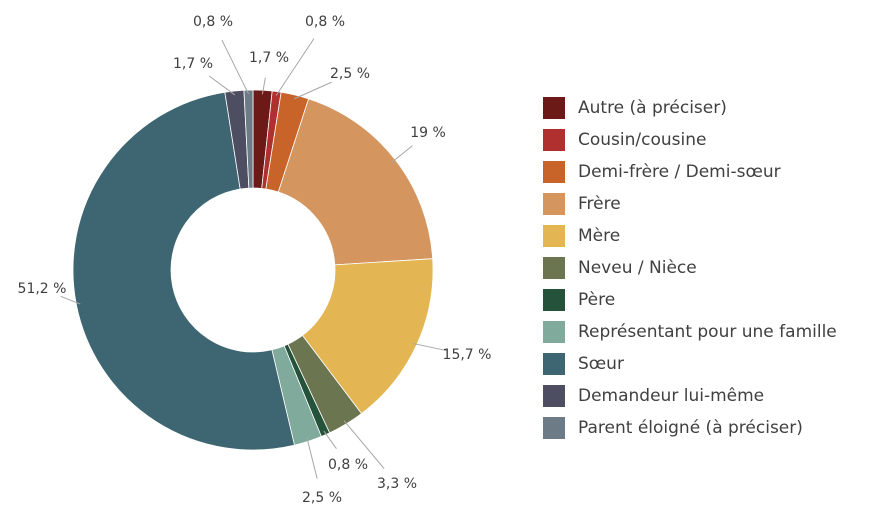 Image resolution: width=874 pixels, height=506 pixels. I want to click on legend-label: Représentant pour une famille, so click(707, 332).